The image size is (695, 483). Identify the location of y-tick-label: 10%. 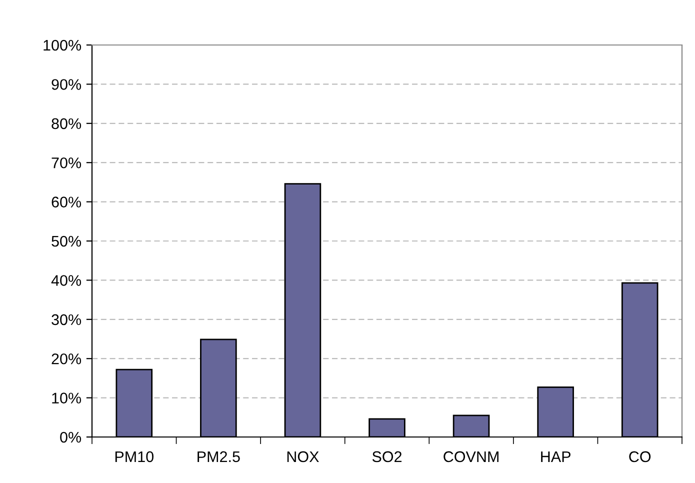
(67, 398).